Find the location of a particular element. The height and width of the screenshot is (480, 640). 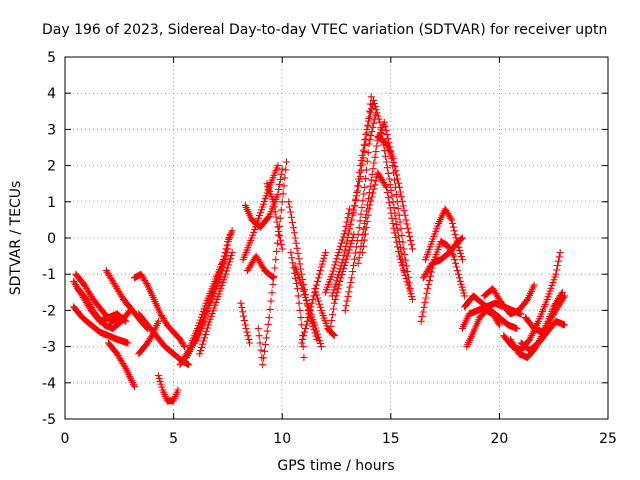

y-tick-label: 3 is located at coordinates (51, 130).